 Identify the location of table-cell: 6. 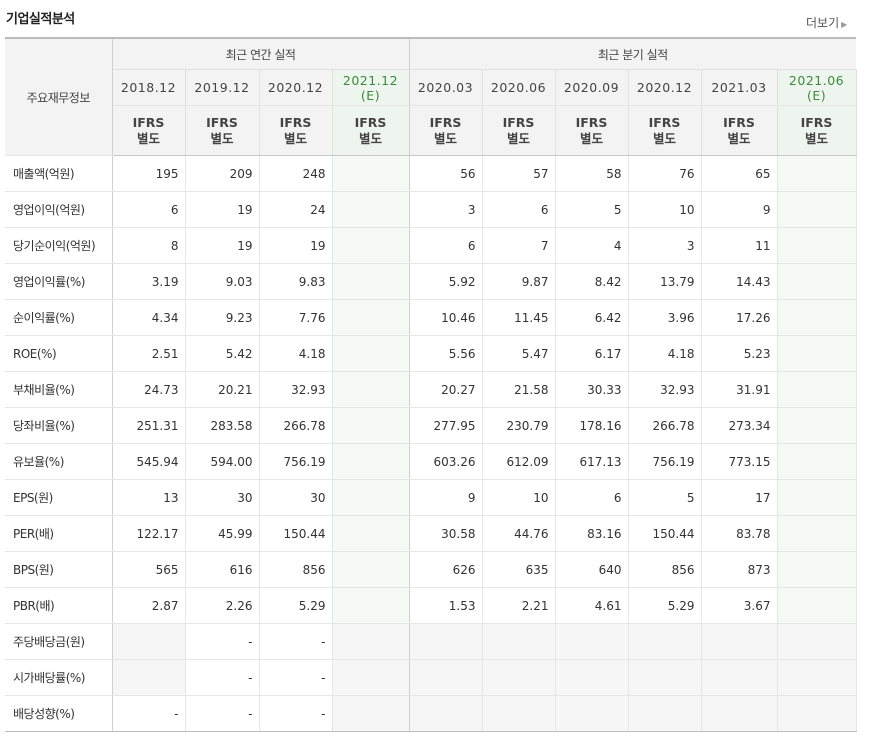
(149, 209).